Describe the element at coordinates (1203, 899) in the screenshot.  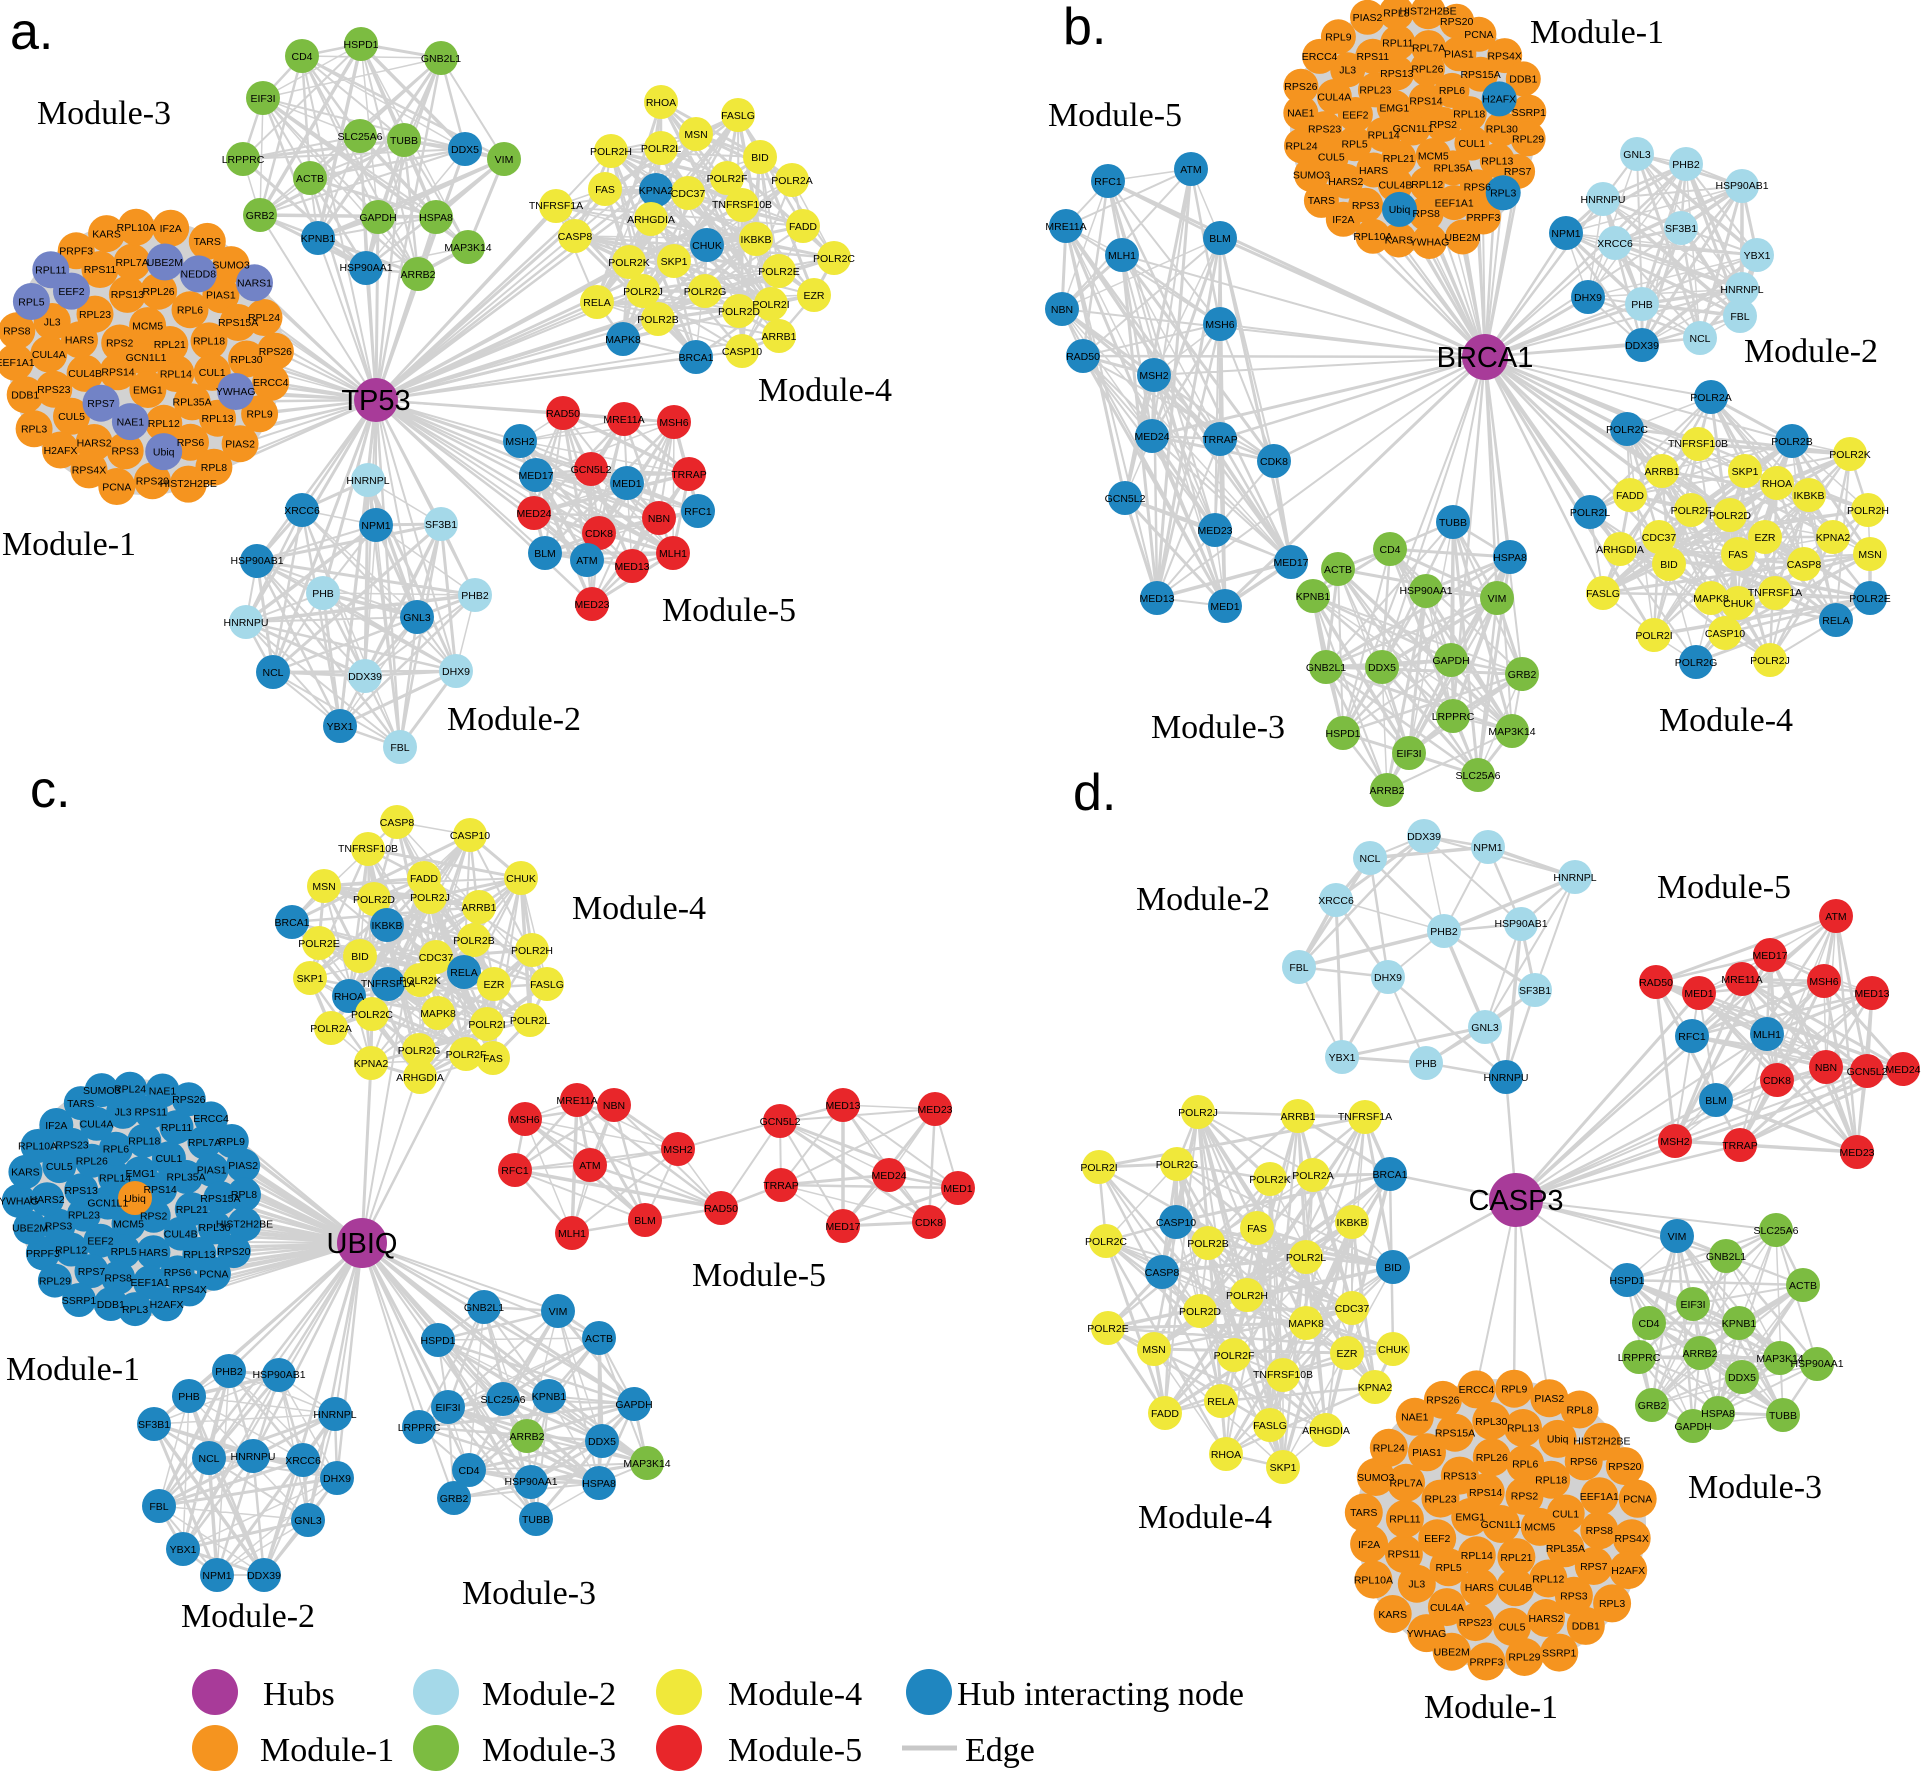
I see `svg-text: Module-2` at that location.